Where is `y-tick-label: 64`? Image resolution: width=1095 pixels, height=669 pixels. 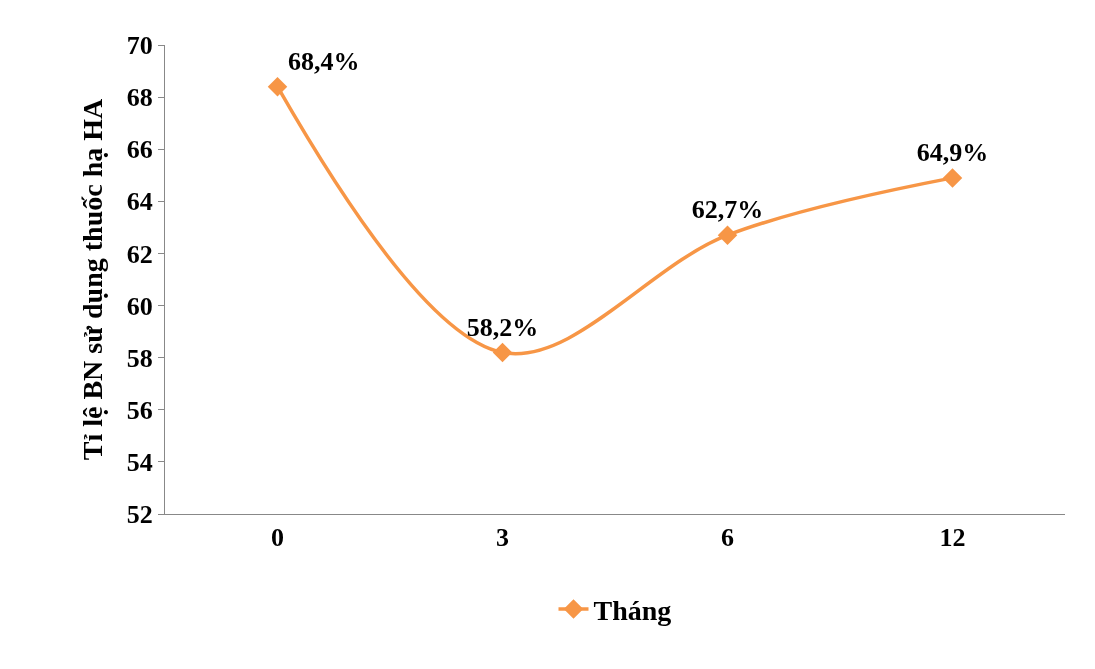
y-tick-label: 64 is located at coordinates (139, 202).